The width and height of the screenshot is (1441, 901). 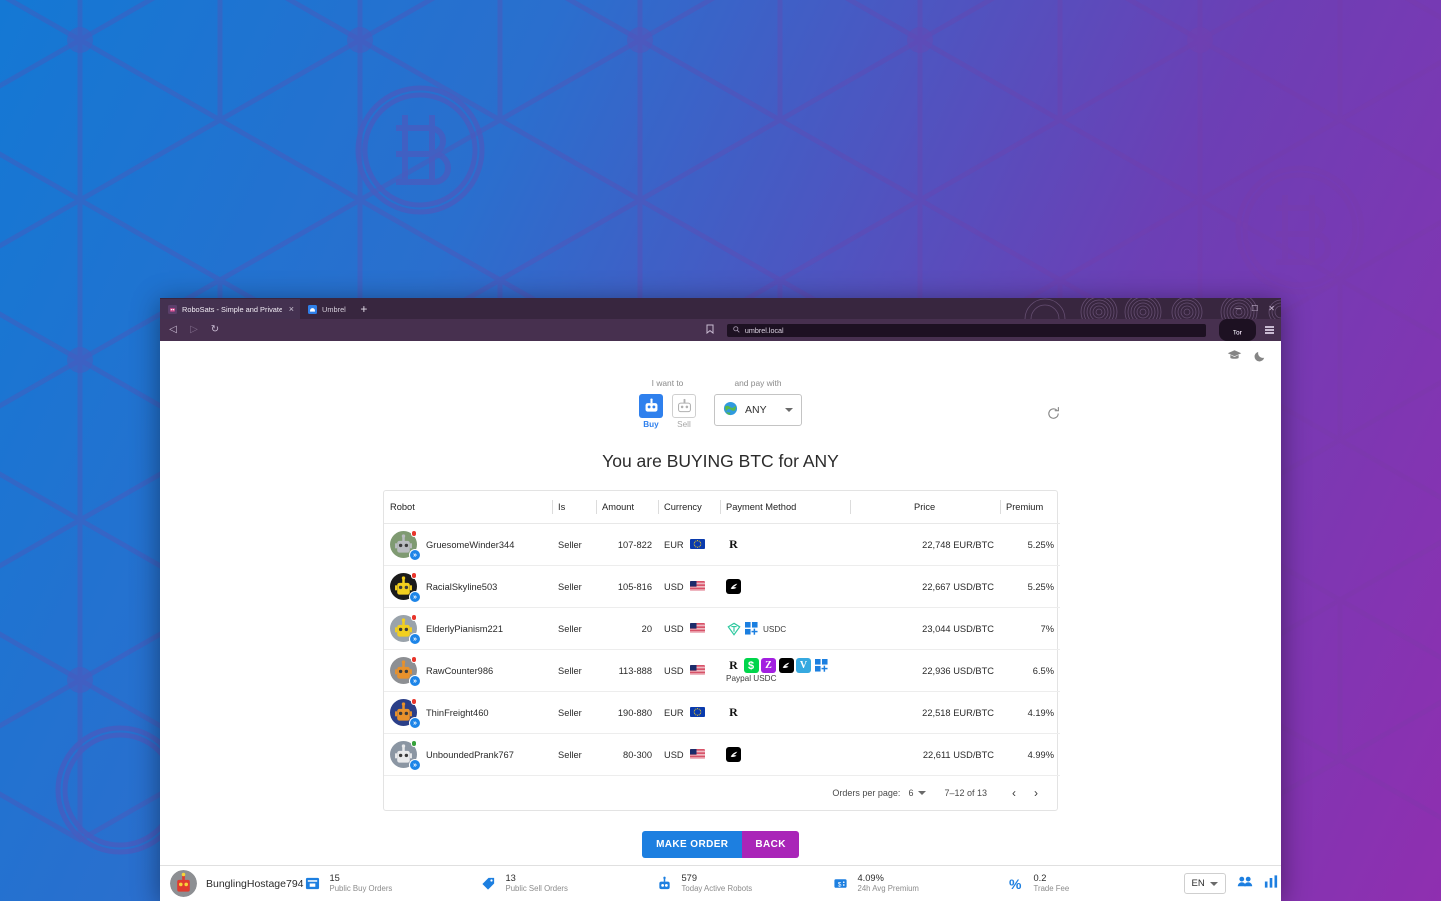 I want to click on search-icon, so click(x=736, y=330).